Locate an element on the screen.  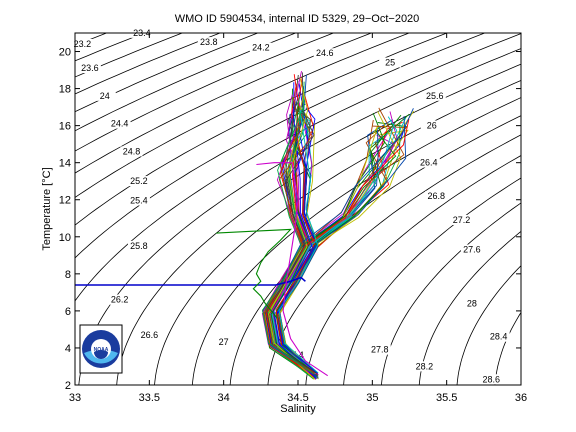
contour-label: 23.2 is located at coordinates (83, 44).